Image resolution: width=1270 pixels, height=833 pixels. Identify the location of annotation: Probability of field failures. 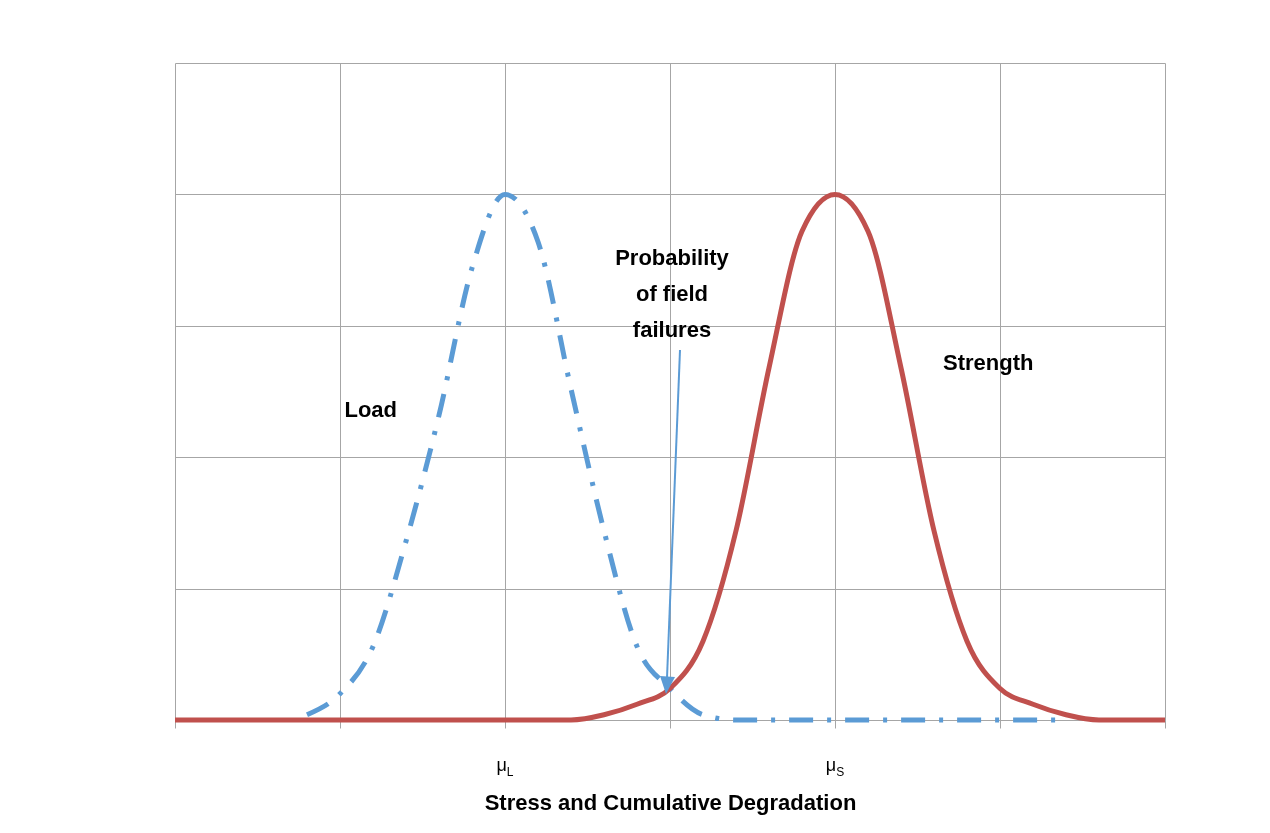
(672, 294).